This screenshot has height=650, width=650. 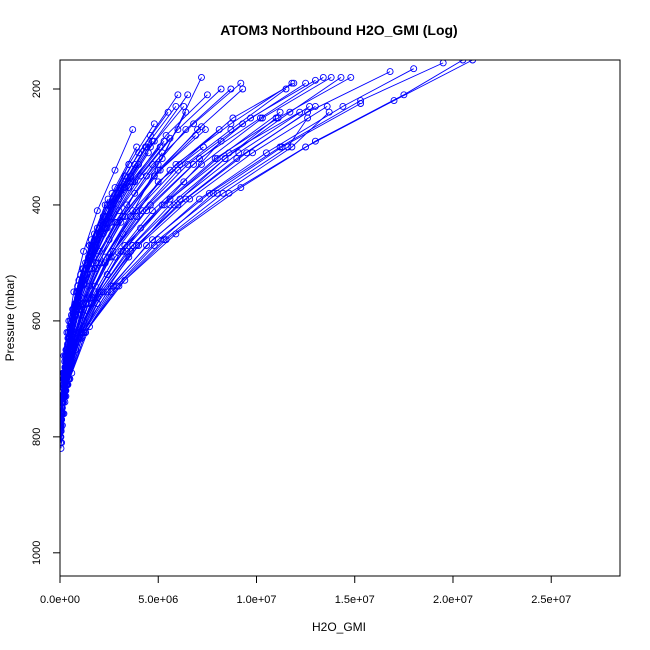 What do you see at coordinates (46, 322) in the screenshot?
I see `y-axis: 200 400 600 800 1000` at bounding box center [46, 322].